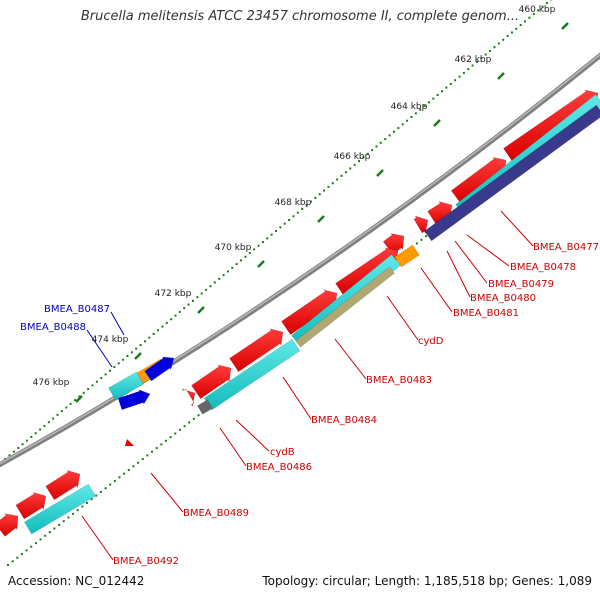  Describe the element at coordinates (282, 452) in the screenshot. I see `gene-label: cydB` at that location.